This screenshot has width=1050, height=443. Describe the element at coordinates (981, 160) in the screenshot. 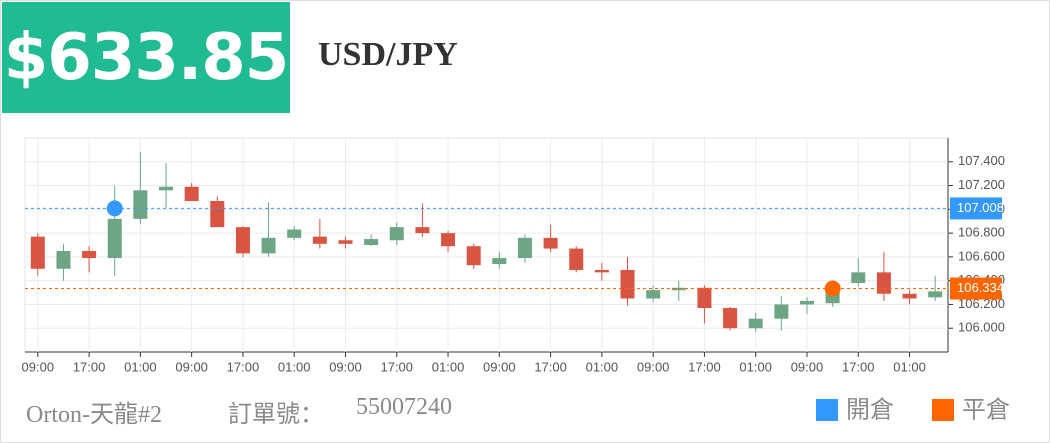

I see `y-tick-label: 107.400` at that location.